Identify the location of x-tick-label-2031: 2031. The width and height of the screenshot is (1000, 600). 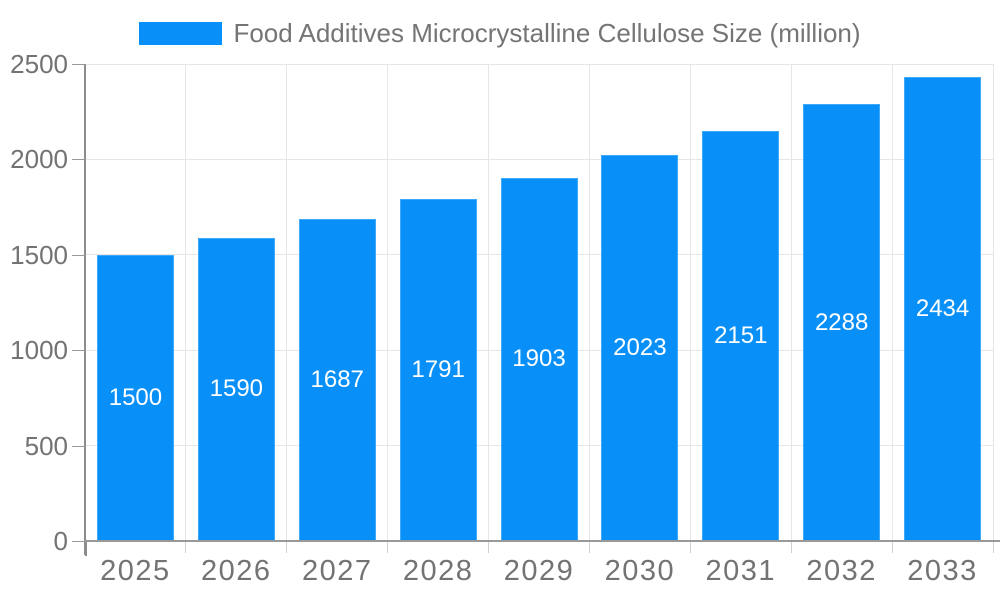
(741, 571).